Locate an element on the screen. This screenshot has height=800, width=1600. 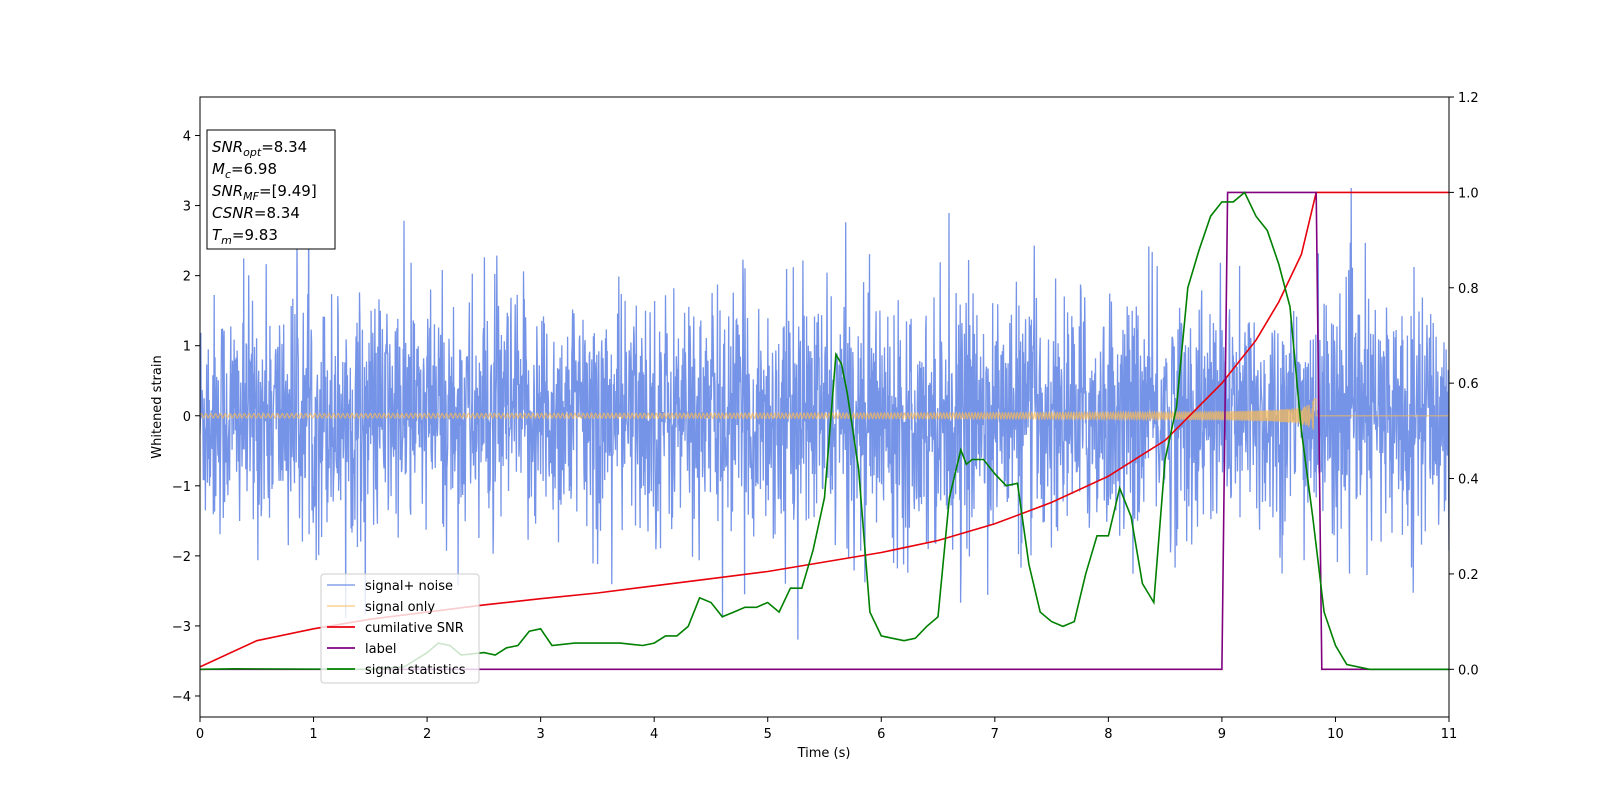
annotation-line: CSNR=8.34 is located at coordinates (256, 213).